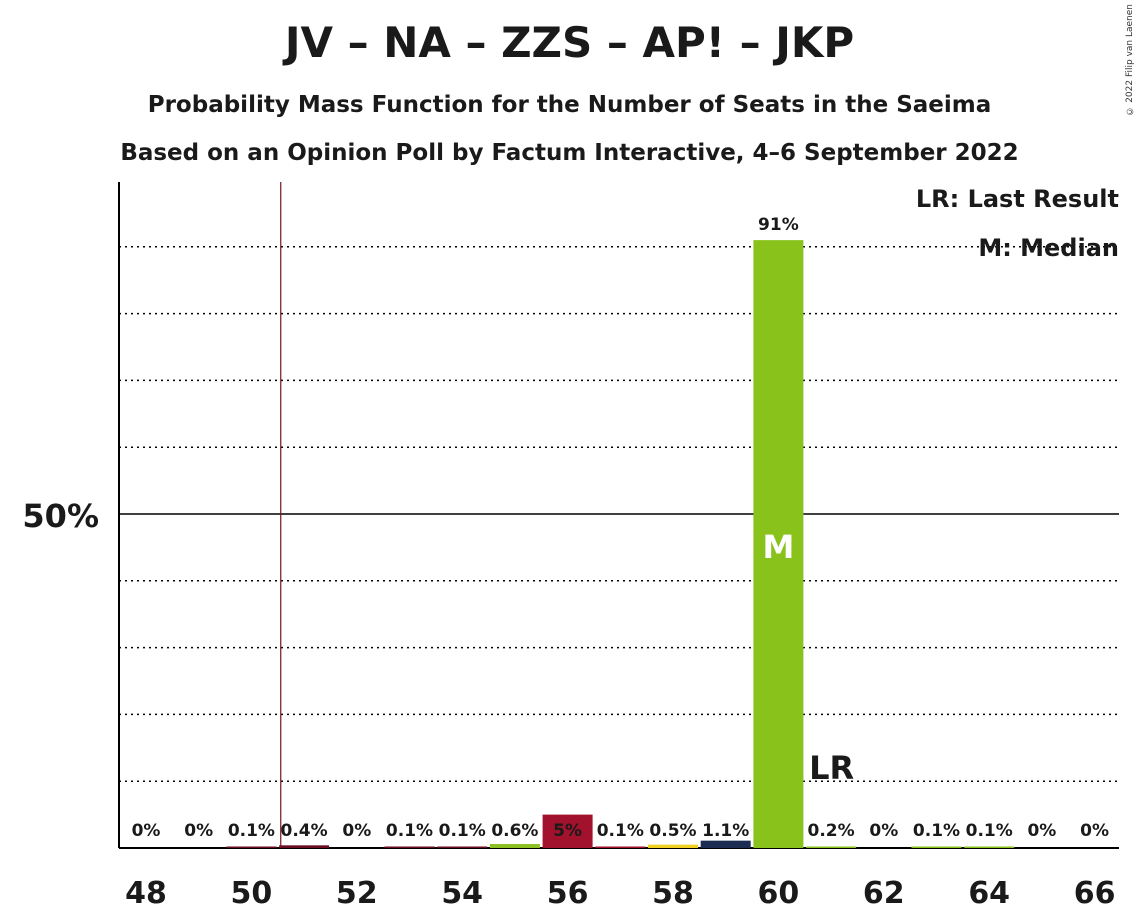 The width and height of the screenshot is (1139, 924). Describe the element at coordinates (357, 893) in the screenshot. I see `x-tick-label-52: 52` at that location.